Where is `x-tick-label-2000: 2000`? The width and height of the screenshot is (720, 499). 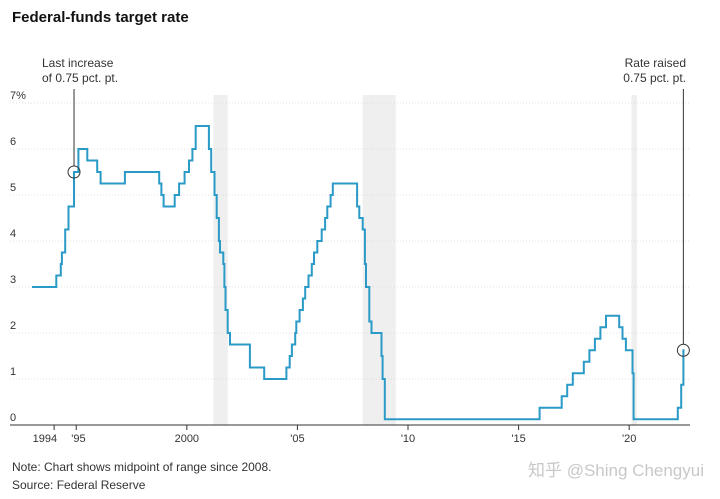
x-tick-label-2000: 2000 is located at coordinates (187, 439).